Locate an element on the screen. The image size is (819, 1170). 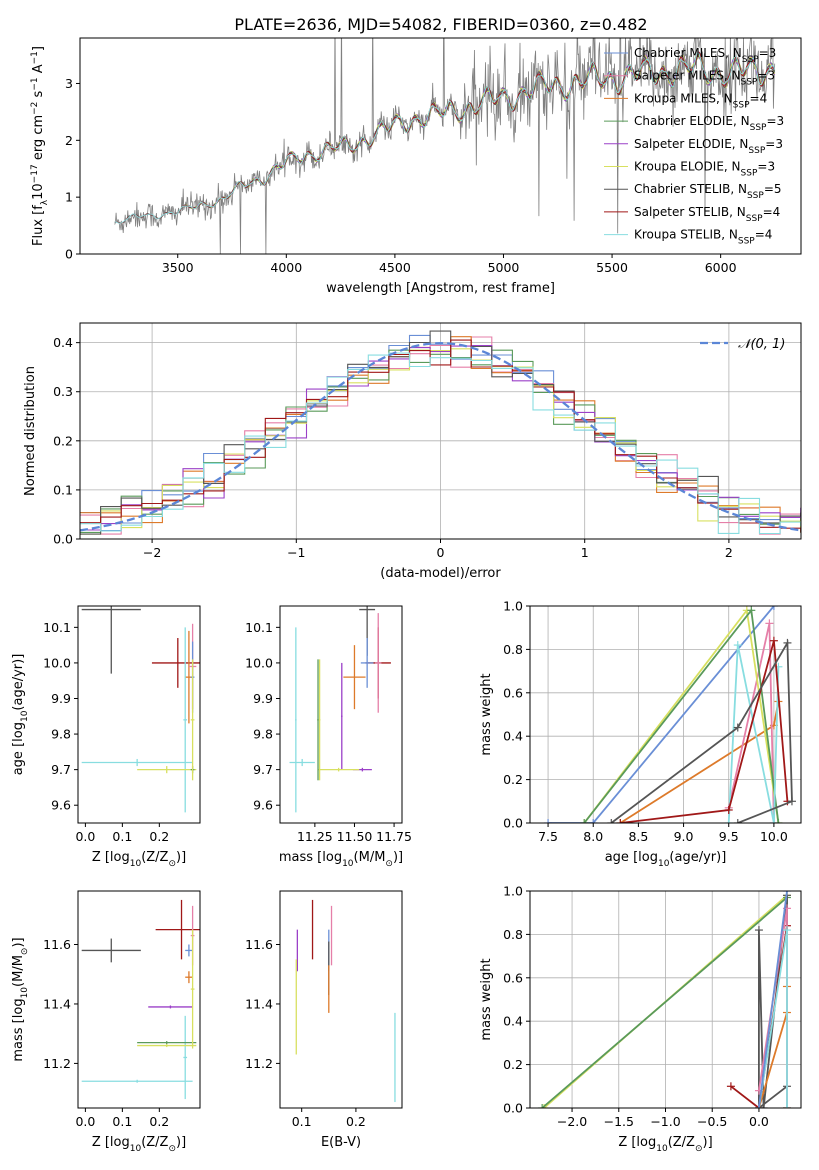
x-axis-label: E(B-V) is located at coordinates (341, 1142).